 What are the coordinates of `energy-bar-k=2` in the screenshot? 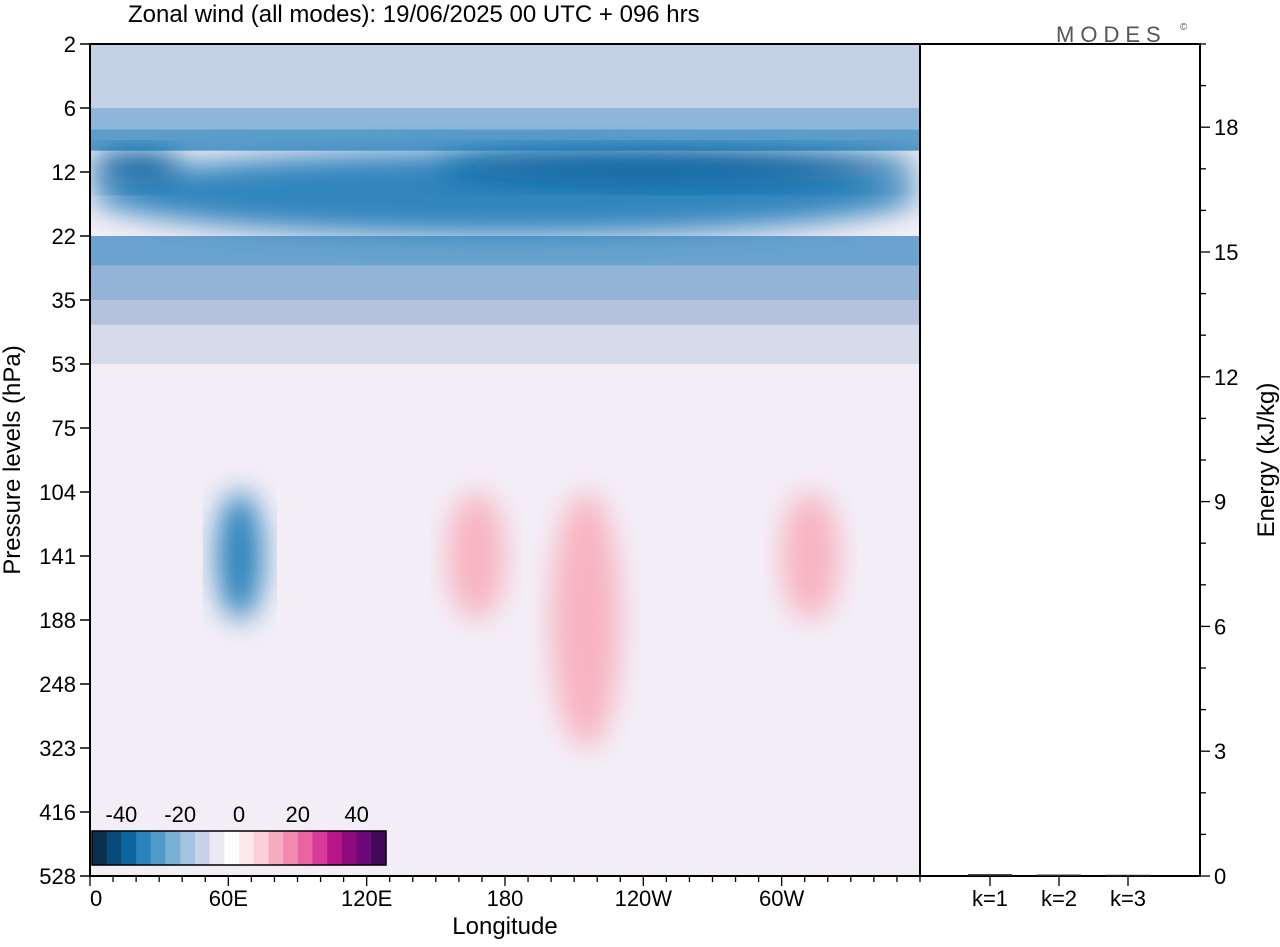 It's located at (1059, 875).